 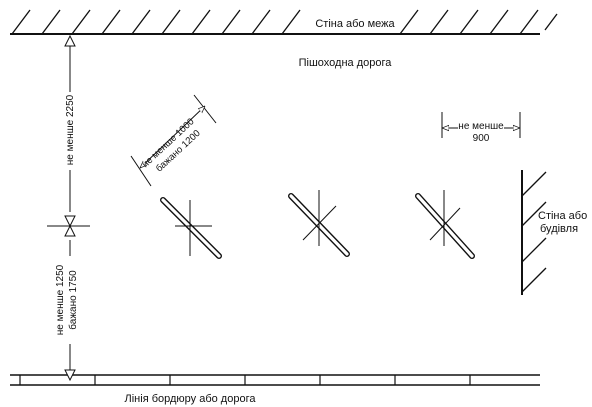 I want to click on right-wall-label-line1: Стіна або, so click(x=562, y=216).